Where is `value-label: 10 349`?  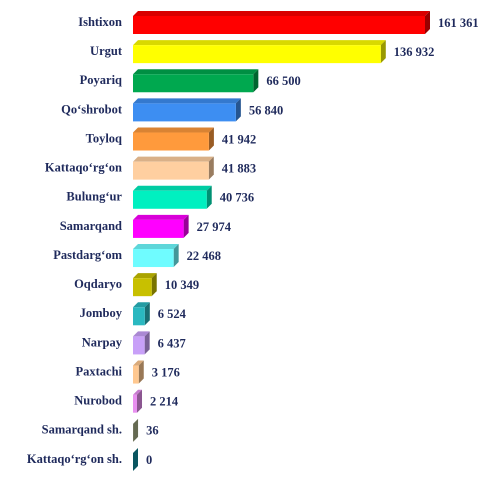
value-label: 10 349 is located at coordinates (182, 285).